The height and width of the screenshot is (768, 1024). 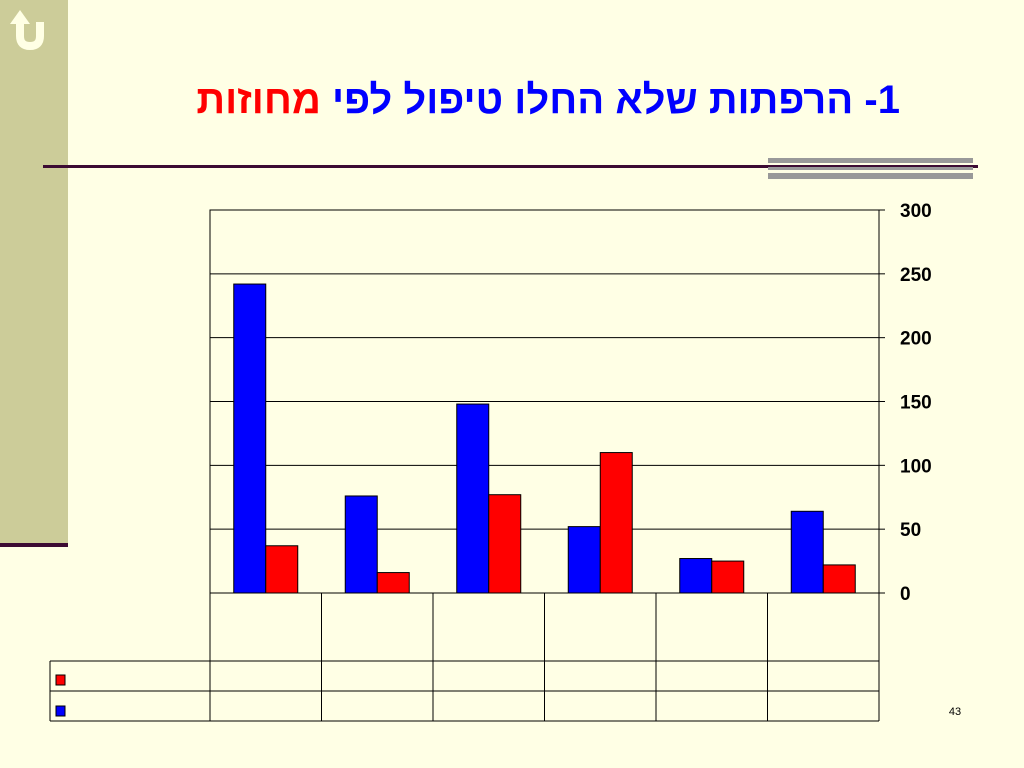 I want to click on title-divider, so click(x=510, y=166).